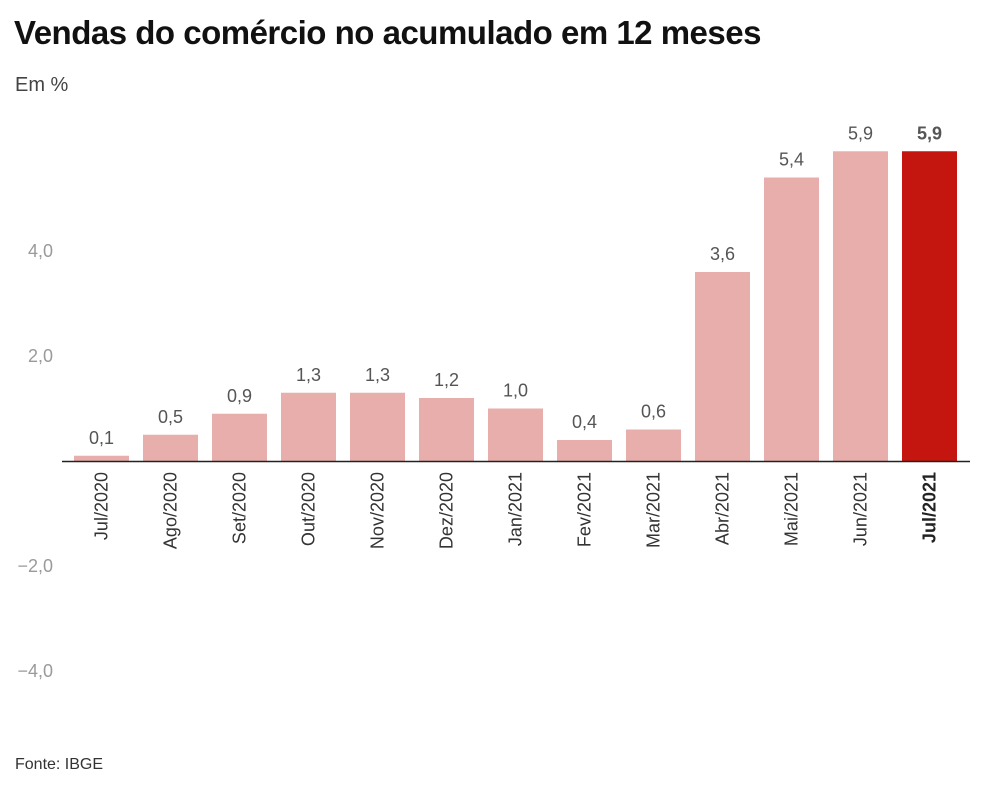  What do you see at coordinates (723, 508) in the screenshot?
I see `x-tick-label: Abr/2021` at bounding box center [723, 508].